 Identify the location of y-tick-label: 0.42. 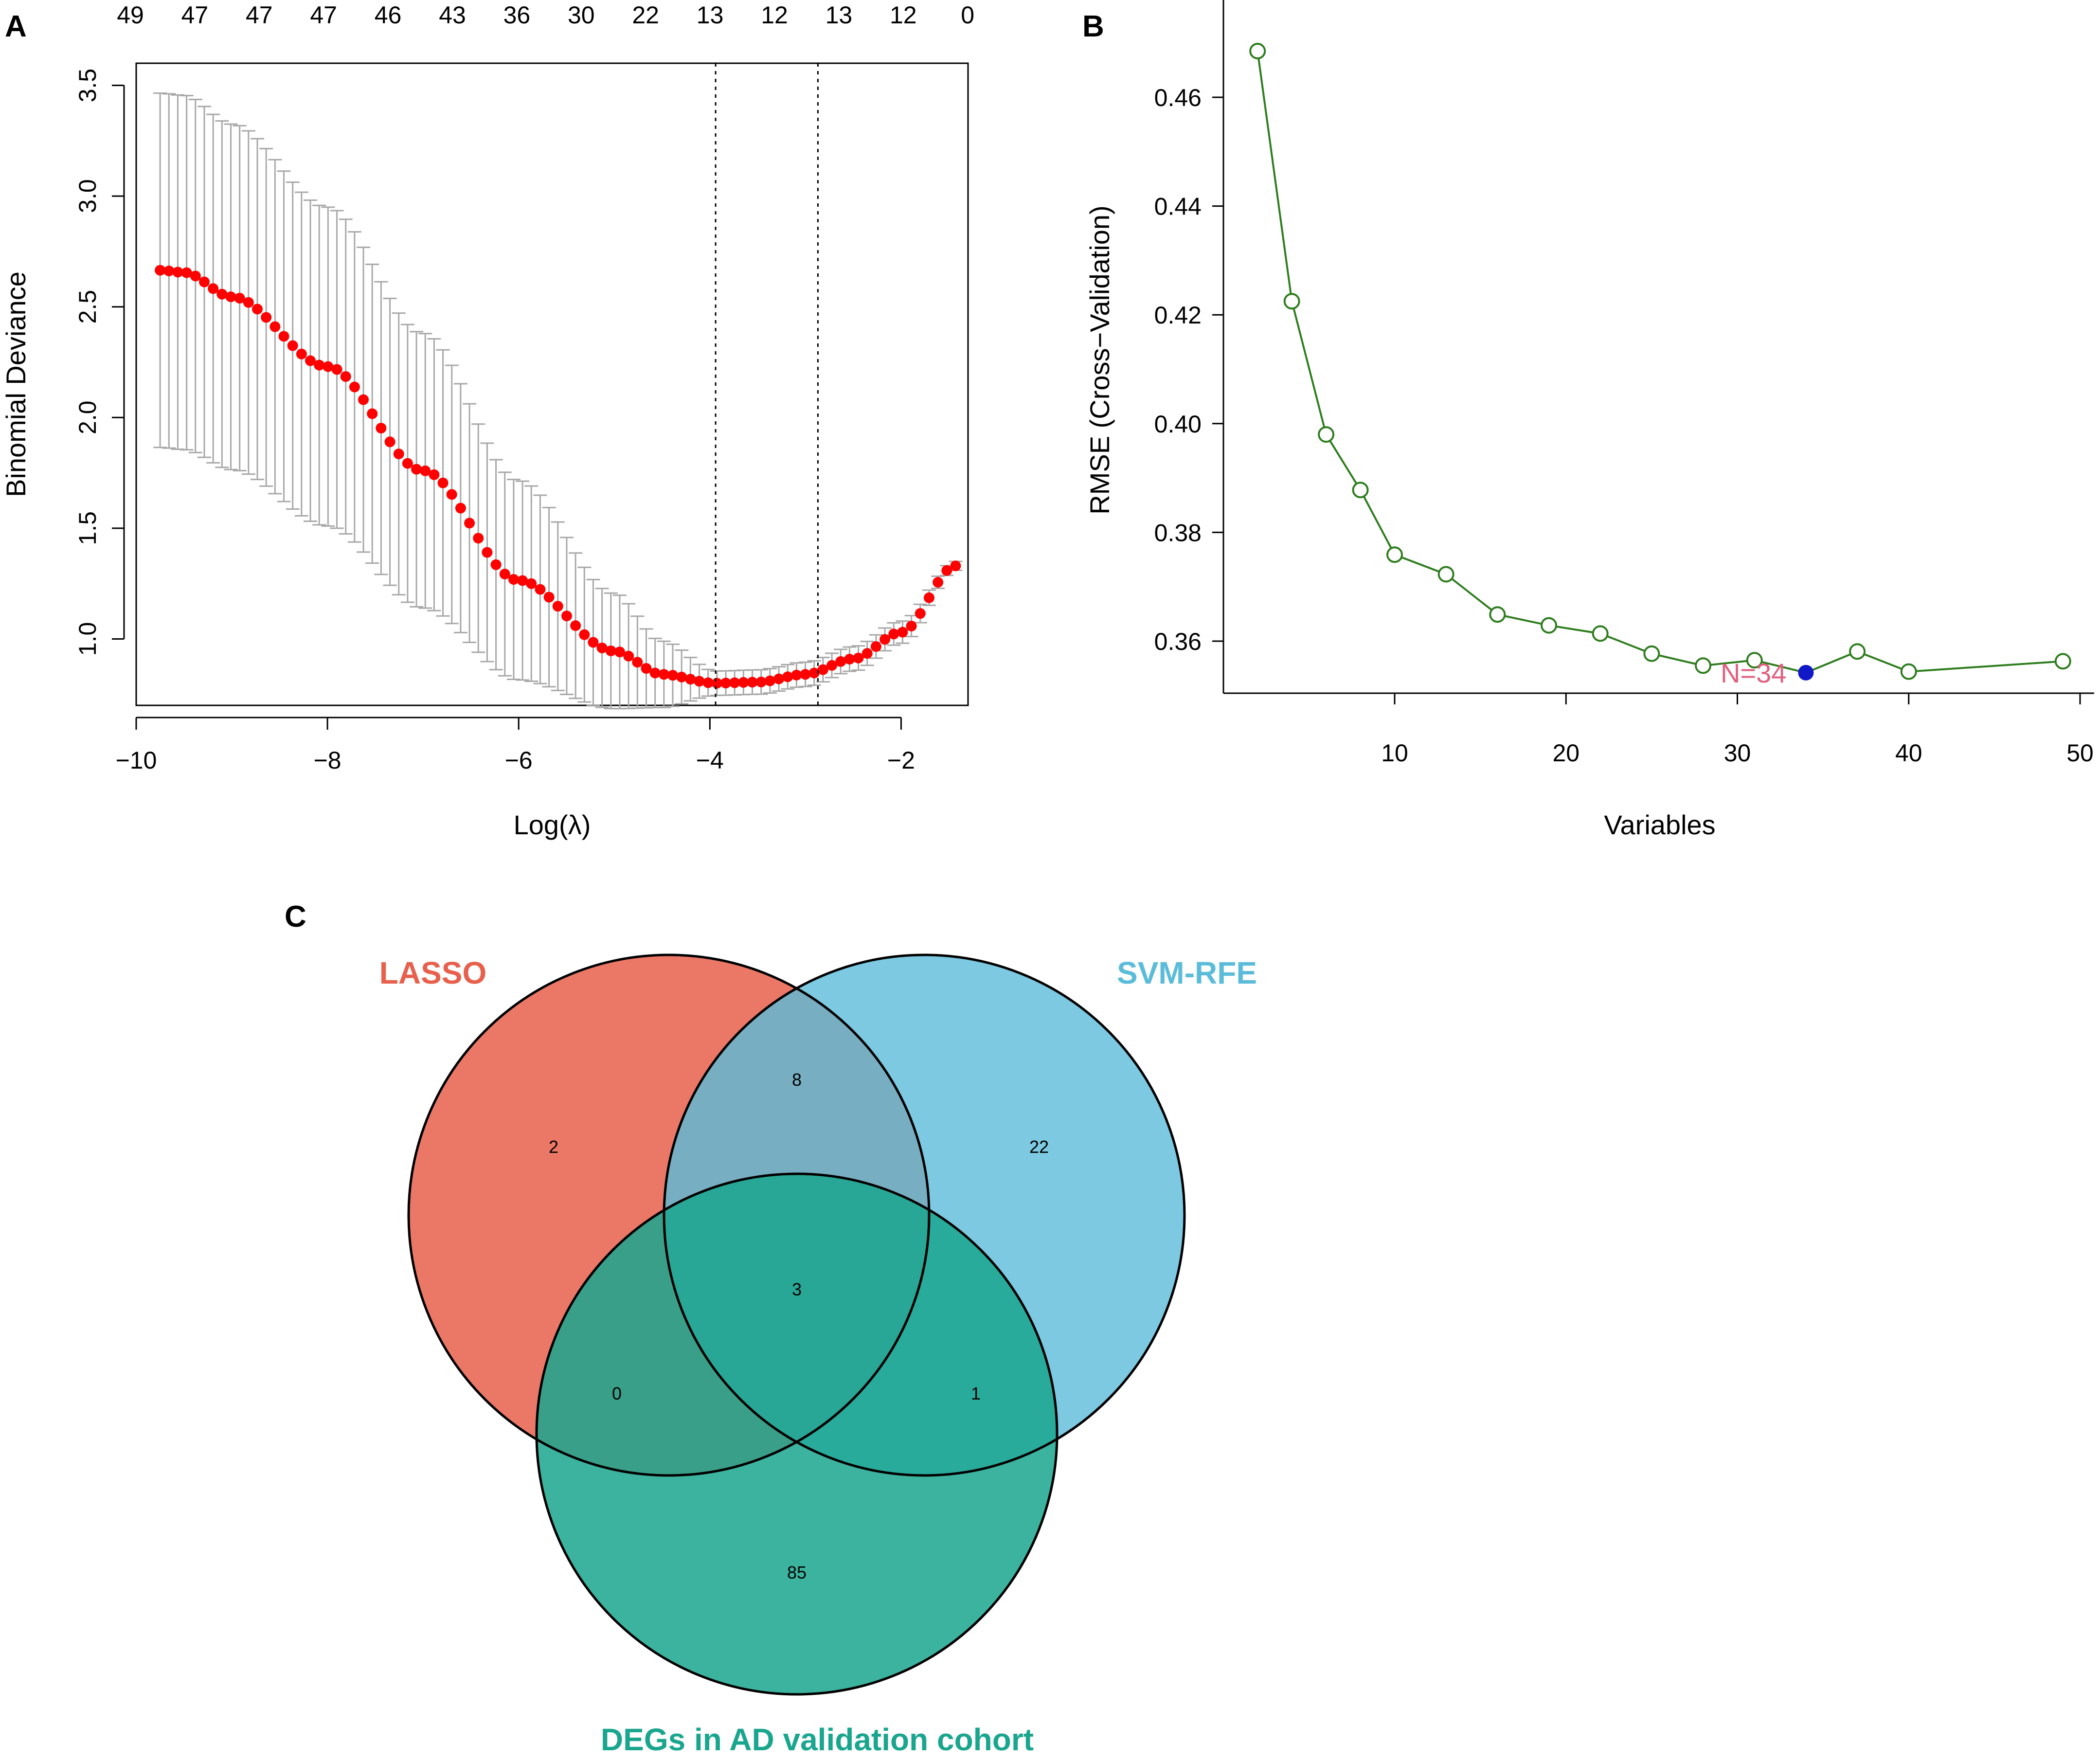
(1178, 315).